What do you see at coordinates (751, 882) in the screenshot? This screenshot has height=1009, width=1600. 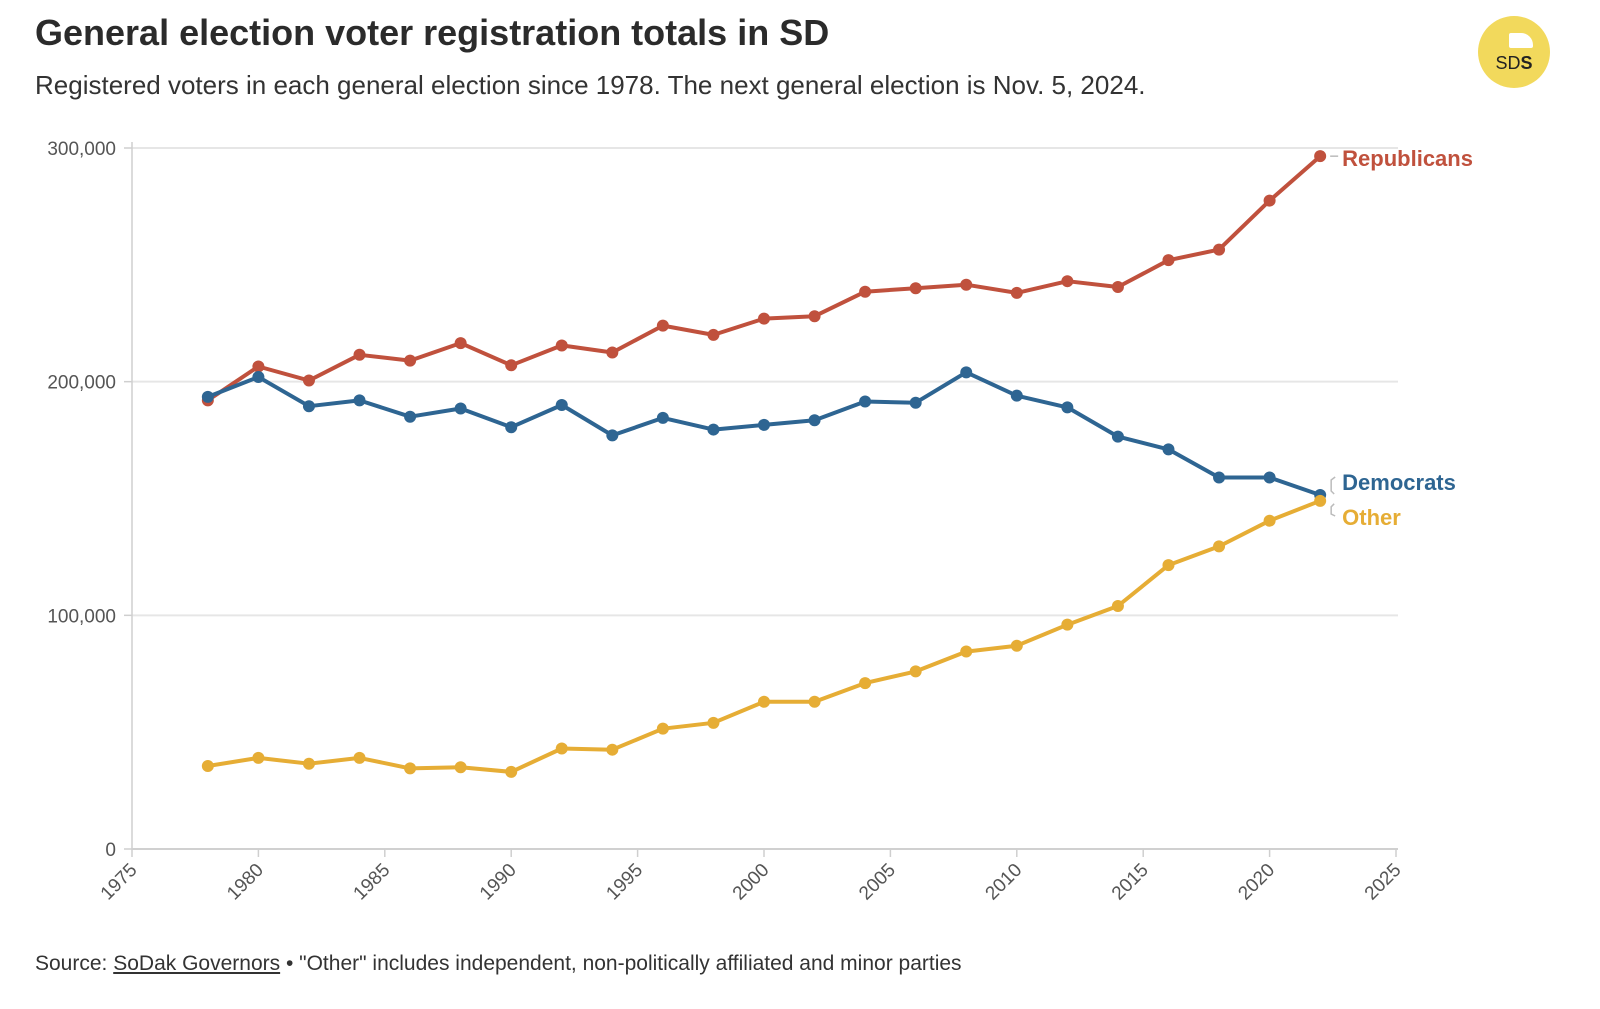 I see `x-tick-label: 2000` at bounding box center [751, 882].